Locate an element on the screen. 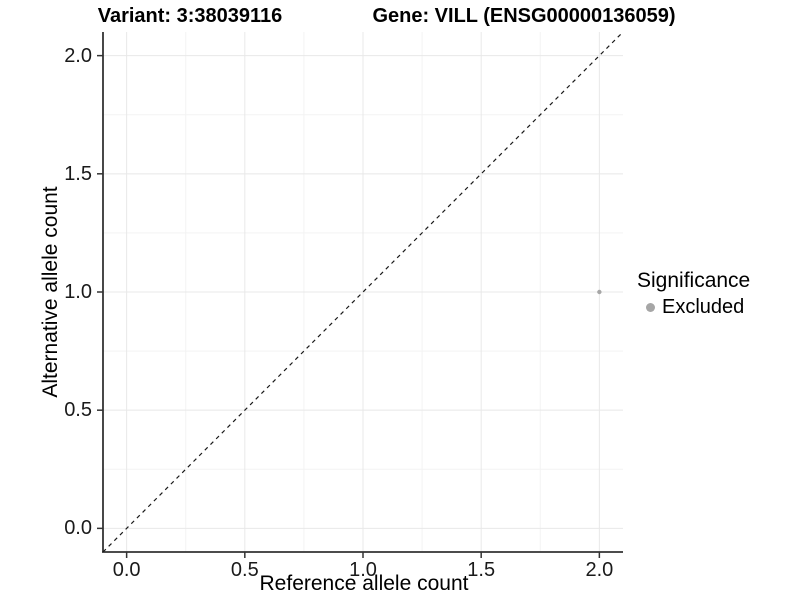 Image resolution: width=800 pixels, height=600 pixels. x-tick-label: 0.0 is located at coordinates (126, 570).